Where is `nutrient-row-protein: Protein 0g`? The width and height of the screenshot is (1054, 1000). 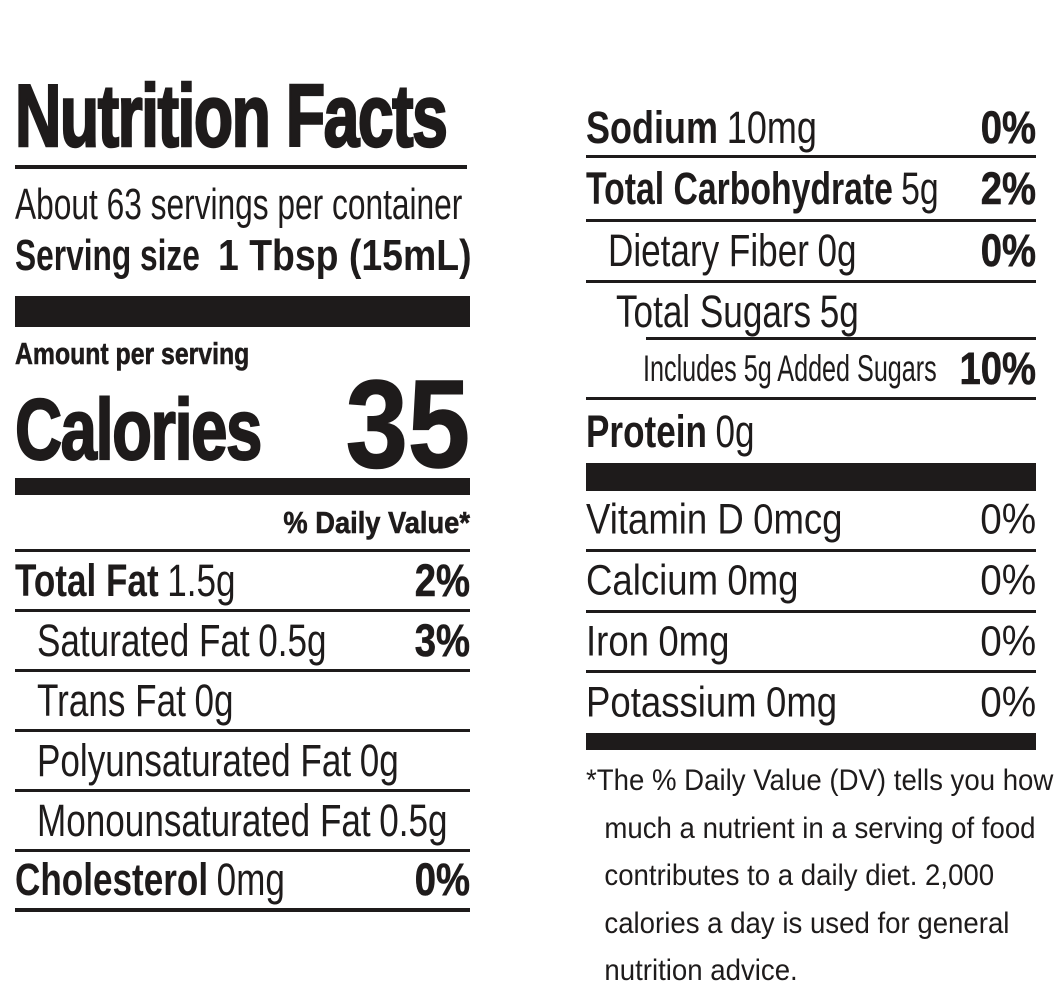 nutrient-row-protein: Protein 0g is located at coordinates (811, 431).